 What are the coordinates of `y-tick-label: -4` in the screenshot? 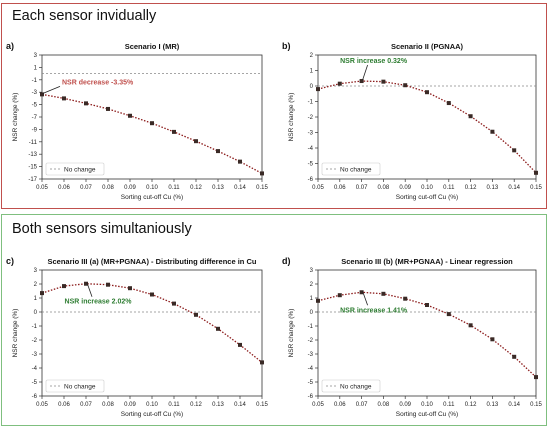 It's located at (35, 369).